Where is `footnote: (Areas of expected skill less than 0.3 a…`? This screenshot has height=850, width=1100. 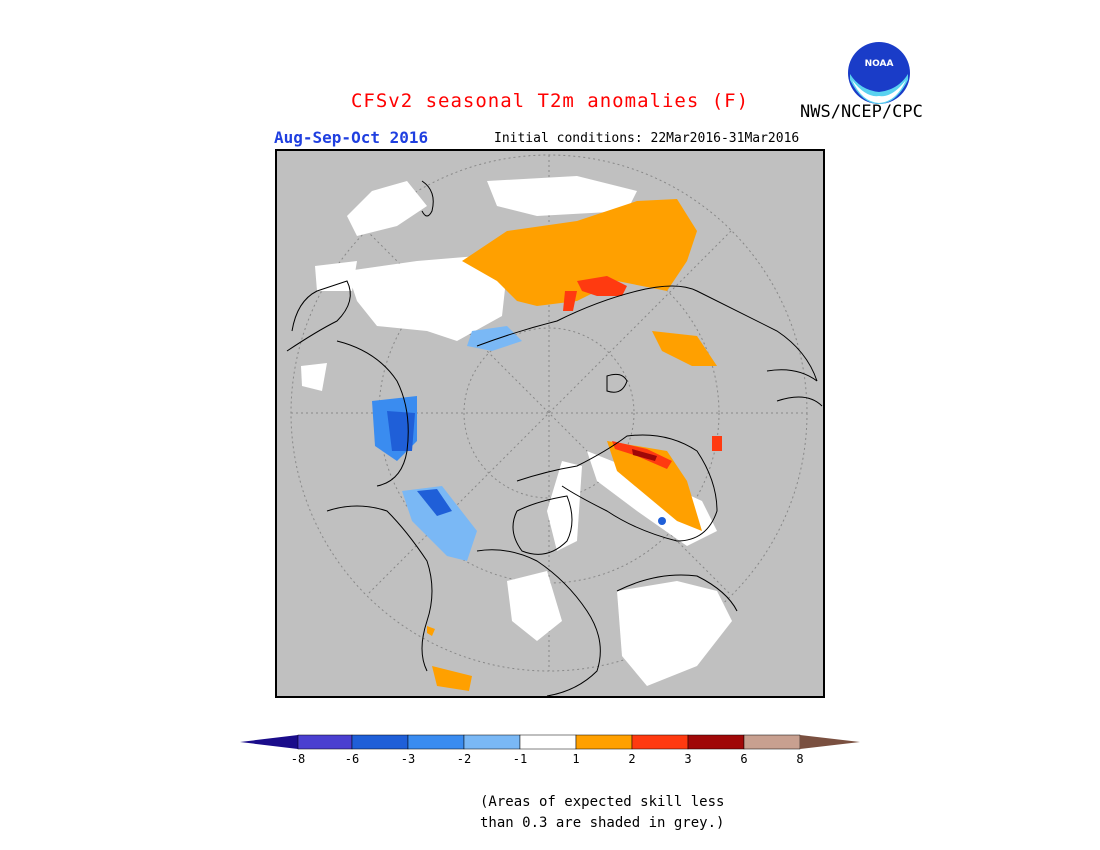
footnote: (Areas of expected skill less than 0.3 a… is located at coordinates (602, 813).